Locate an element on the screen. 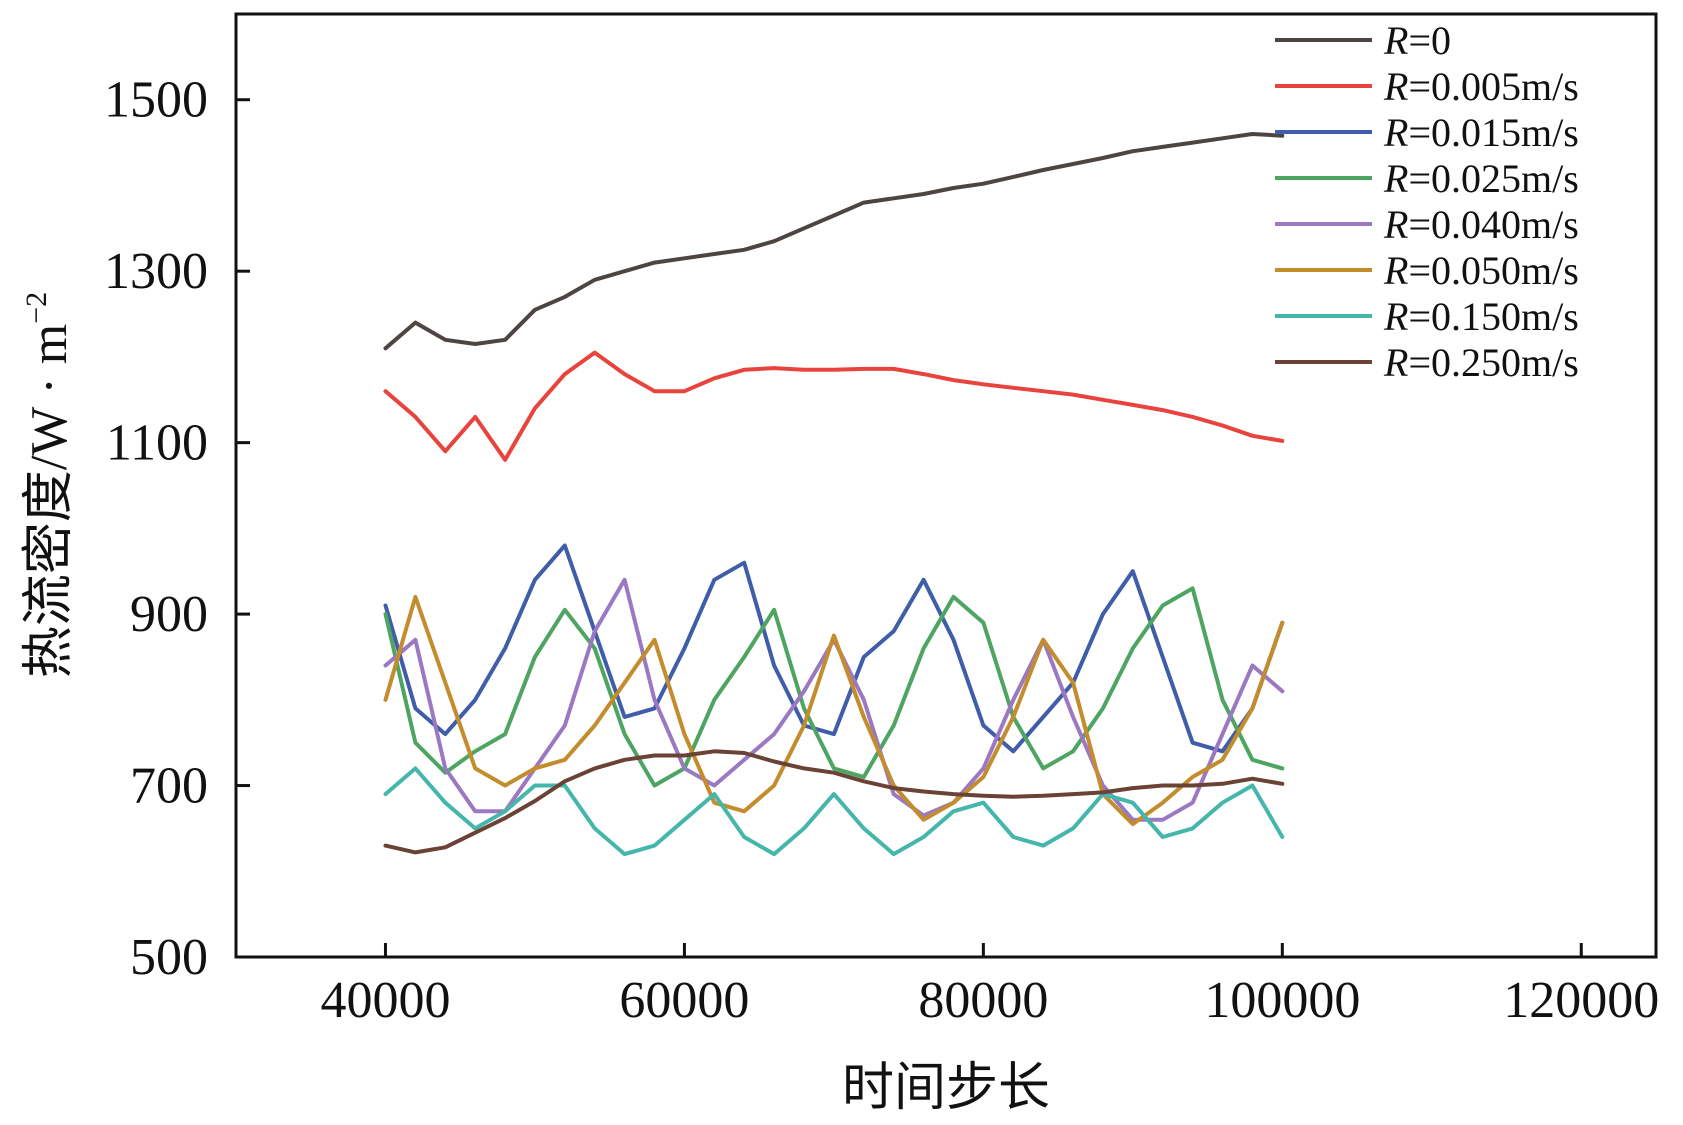 This screenshot has width=1683, height=1125. legend-entry-label: R=0 is located at coordinates (1417, 40).